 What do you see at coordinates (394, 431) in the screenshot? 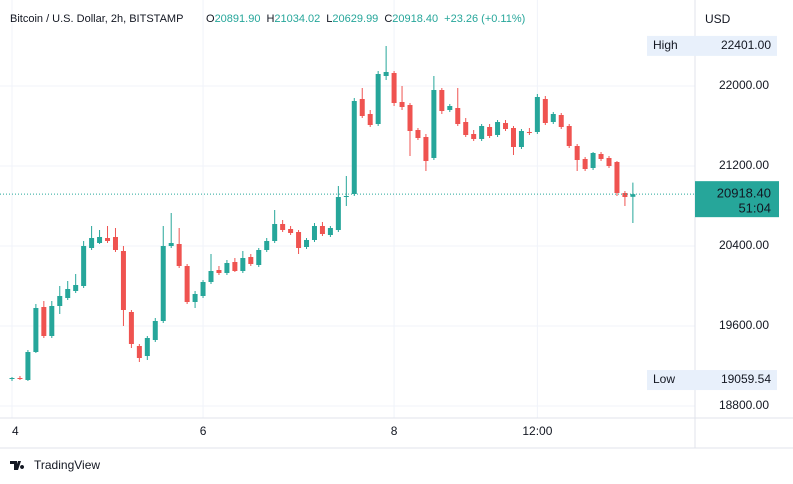
I see `x-tick-label: 8` at bounding box center [394, 431].